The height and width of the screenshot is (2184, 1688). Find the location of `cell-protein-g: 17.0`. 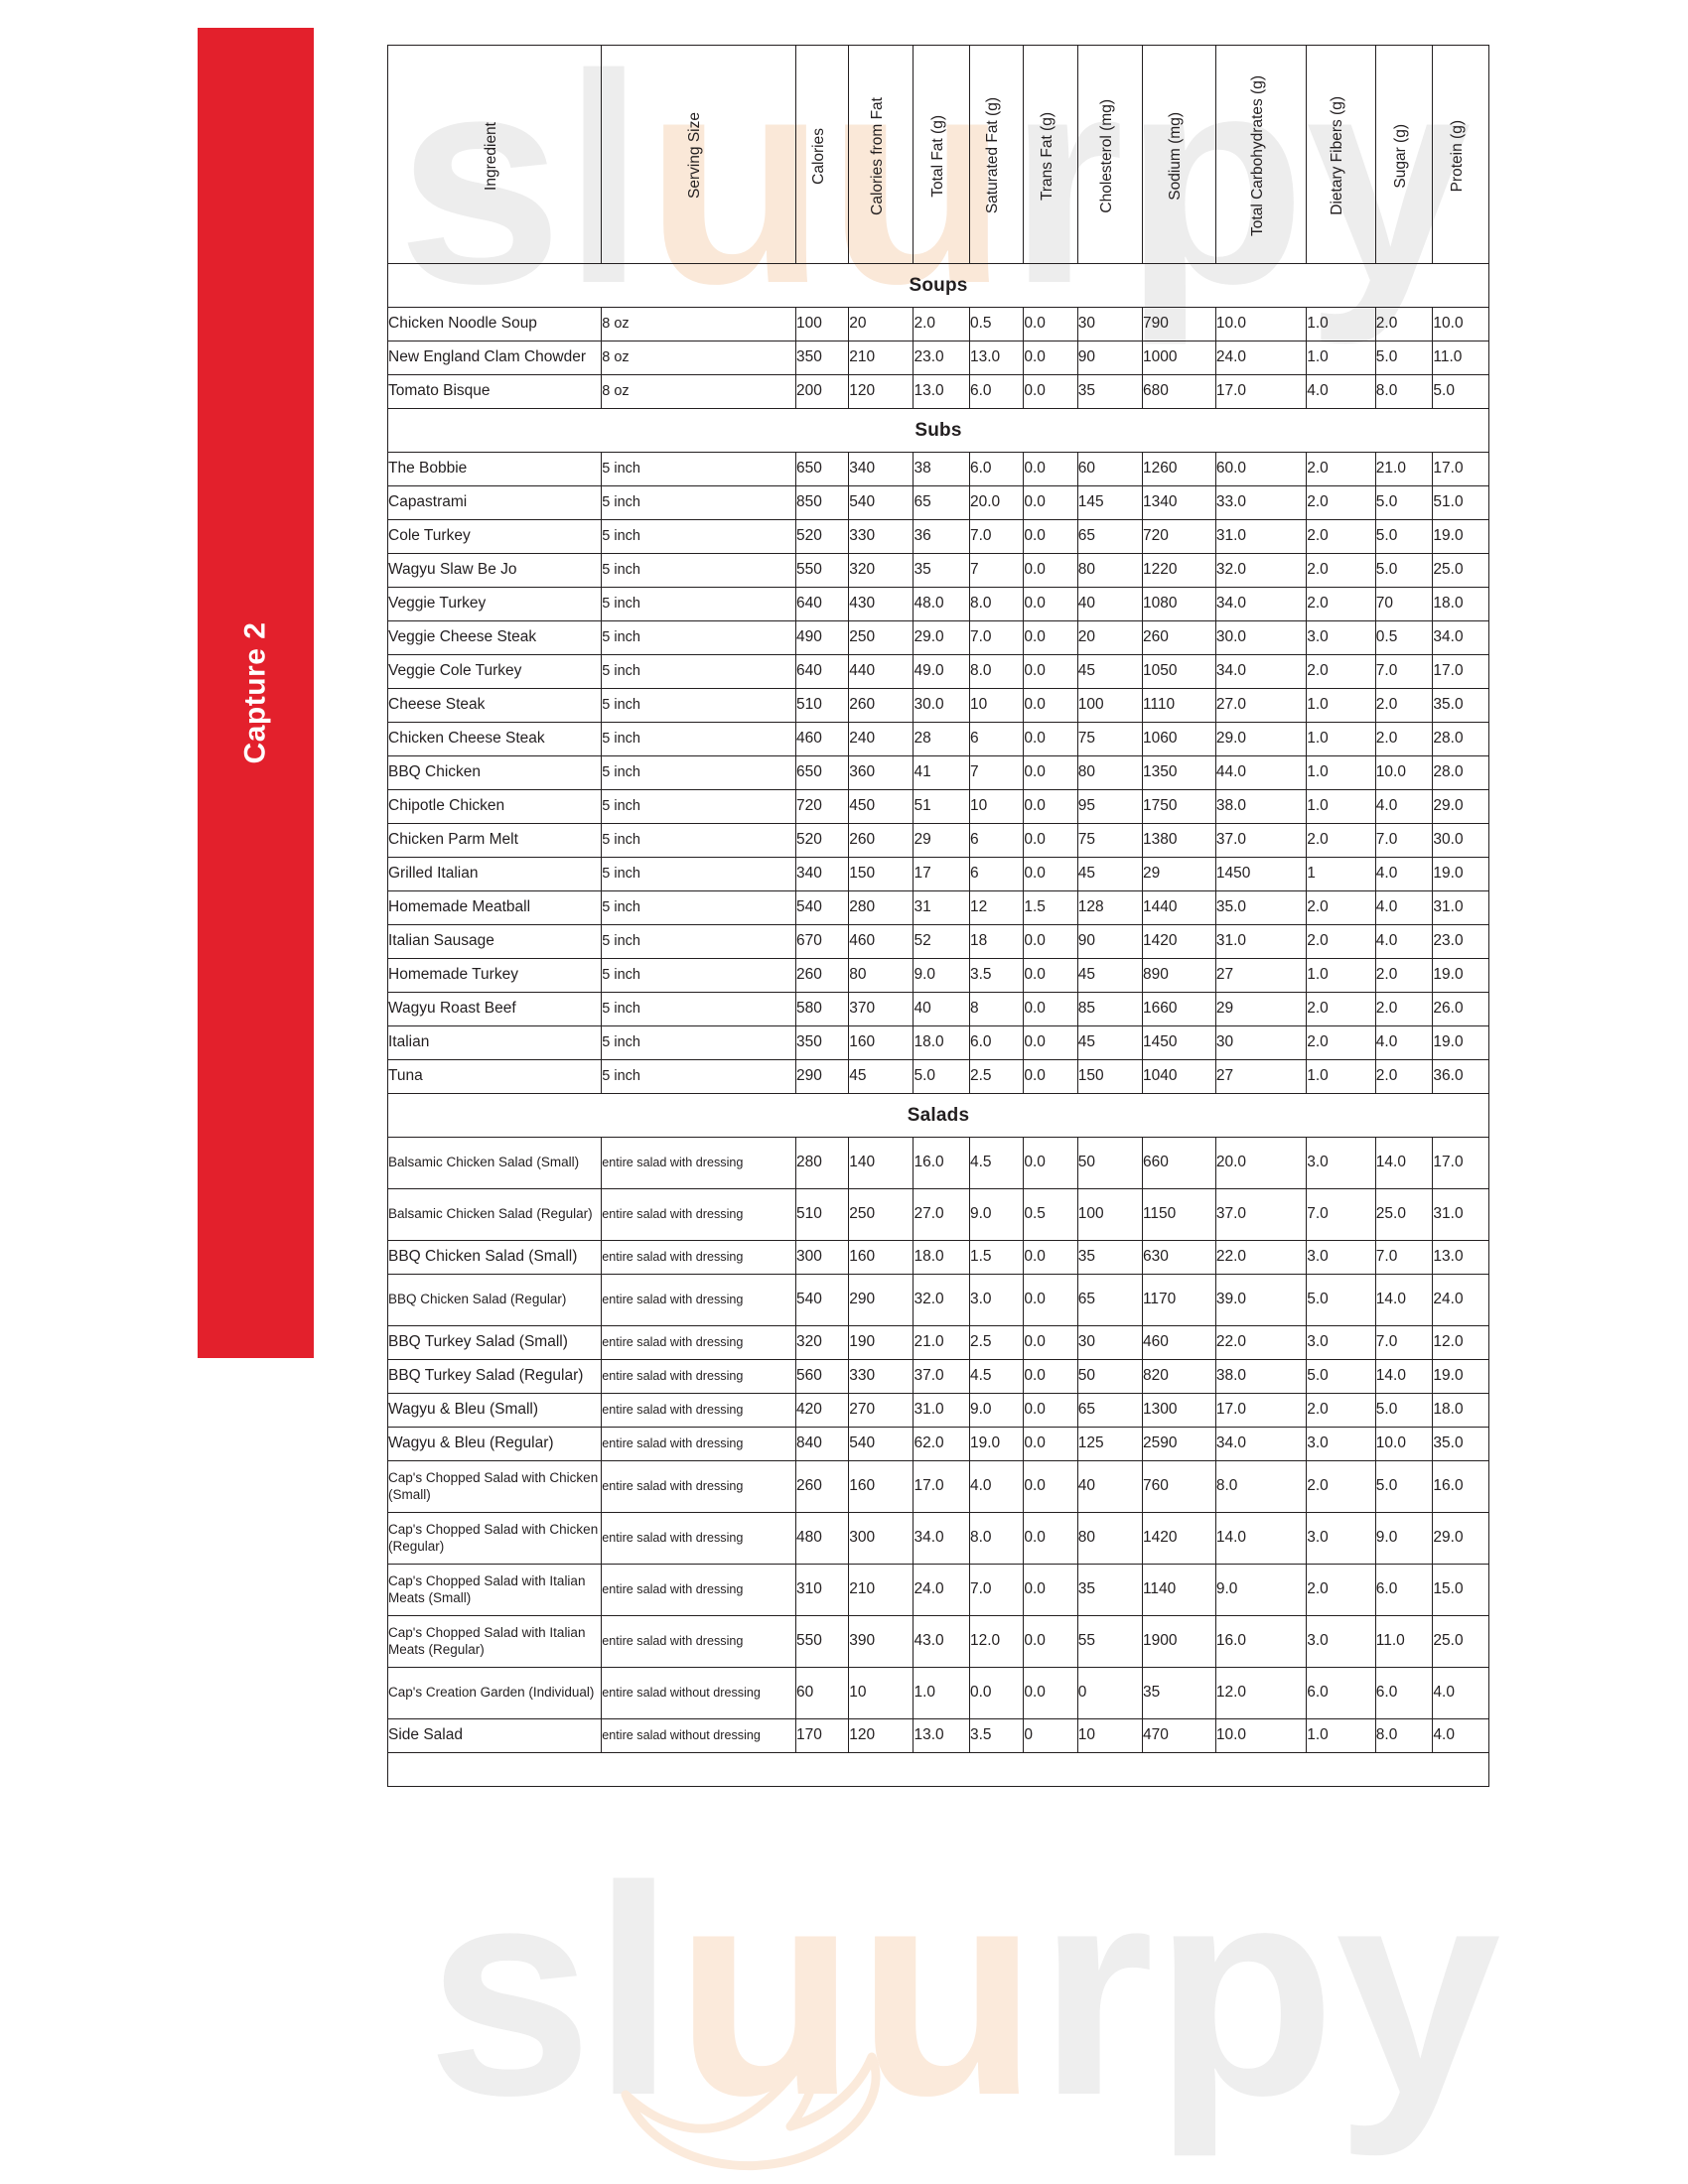

cell-protein-g: 17.0 is located at coordinates (1460, 1163).